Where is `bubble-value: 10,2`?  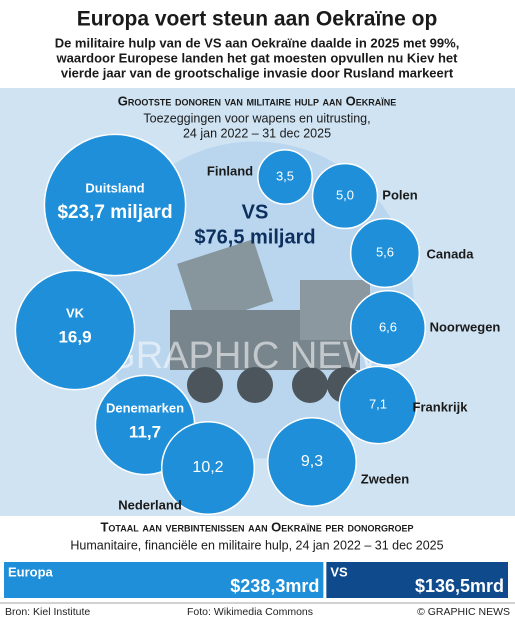 bubble-value: 10,2 is located at coordinates (207, 467).